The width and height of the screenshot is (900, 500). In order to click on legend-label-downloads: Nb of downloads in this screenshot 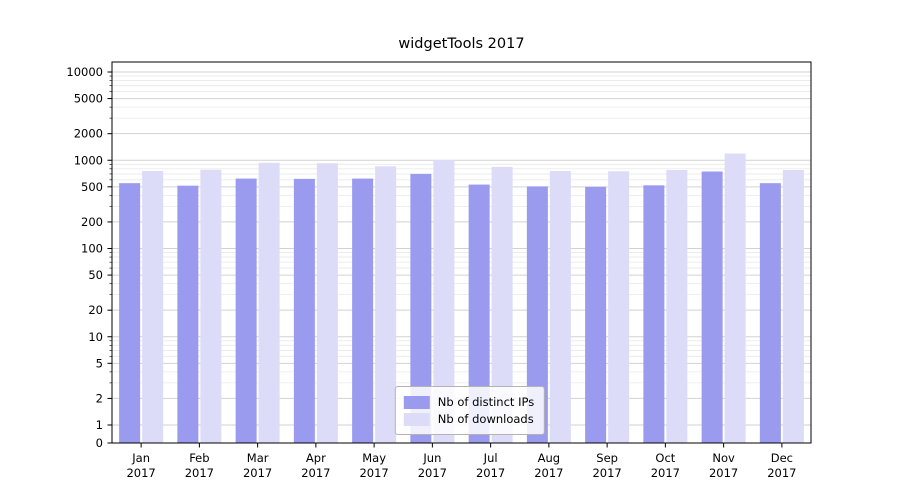, I will do `click(485, 419)`.